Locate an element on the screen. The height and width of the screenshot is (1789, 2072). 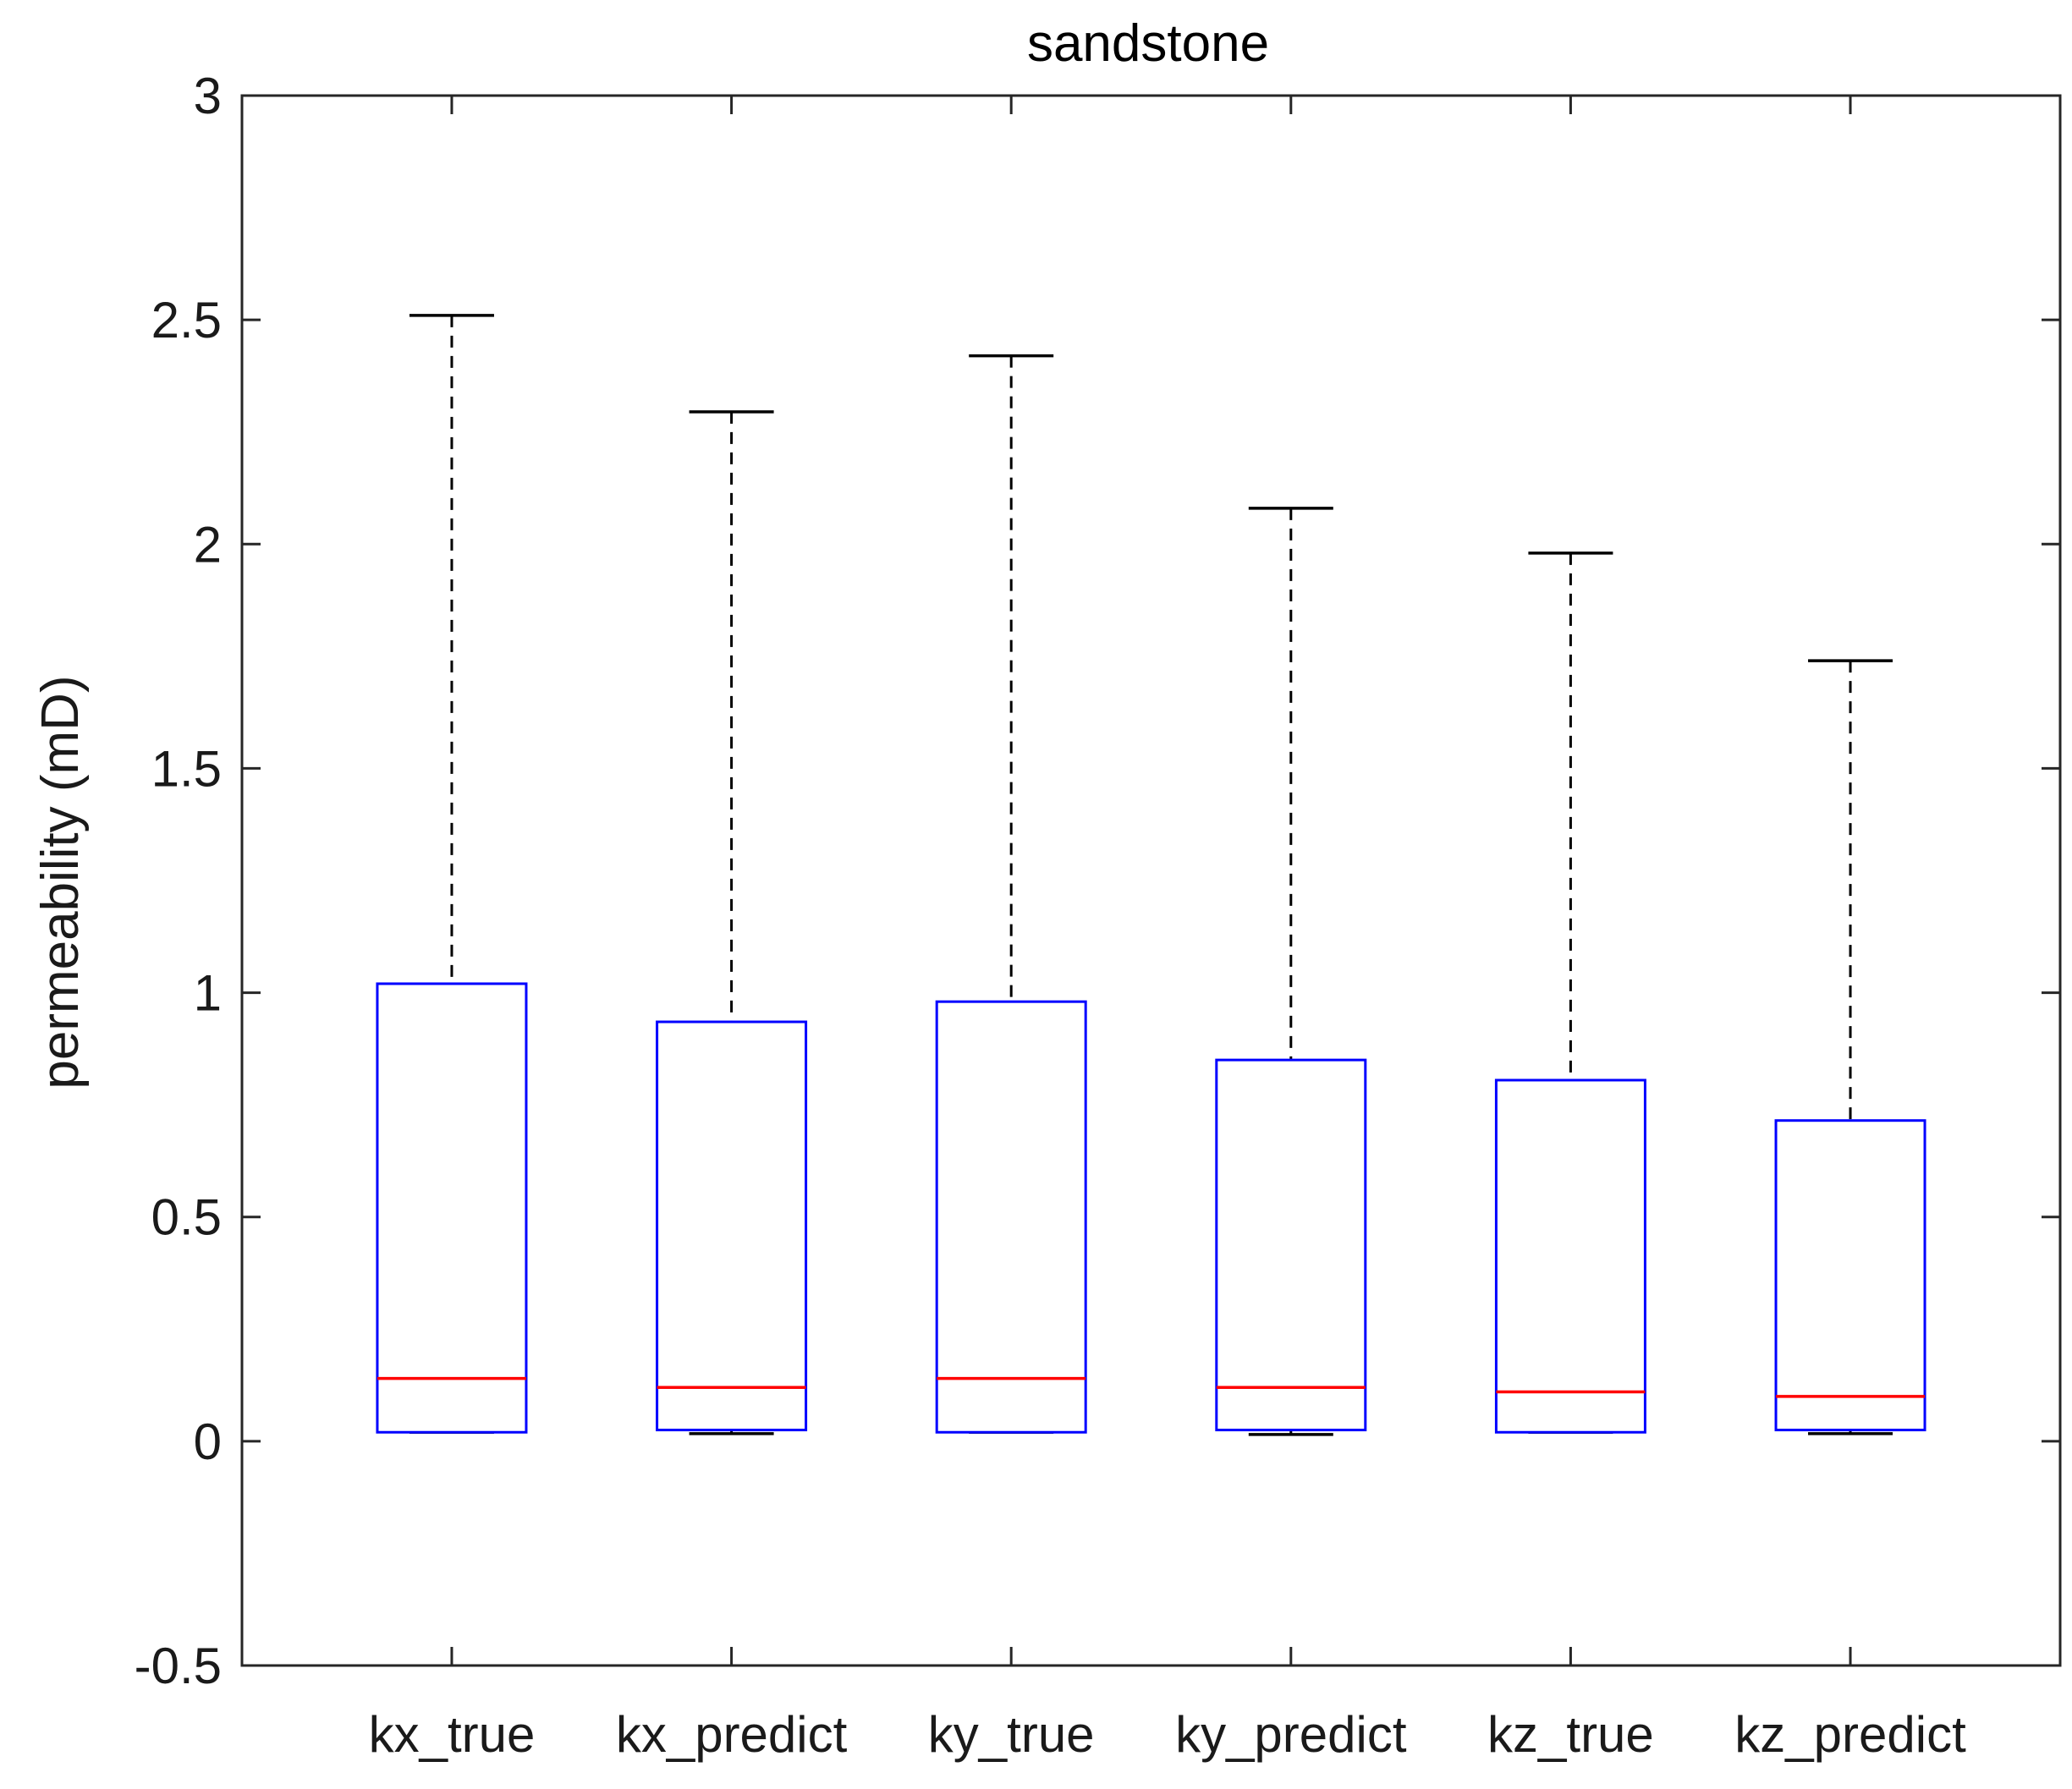
y-axis-label: permeability (mD) is located at coordinates (60, 882).